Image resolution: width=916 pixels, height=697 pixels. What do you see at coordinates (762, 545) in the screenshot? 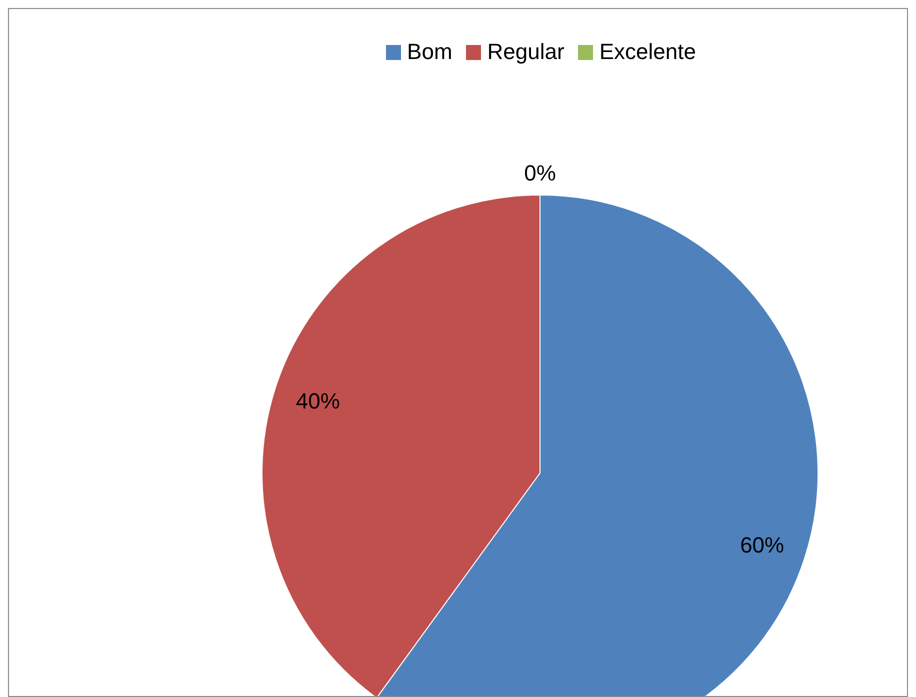
I see `data-label: 60%` at bounding box center [762, 545].